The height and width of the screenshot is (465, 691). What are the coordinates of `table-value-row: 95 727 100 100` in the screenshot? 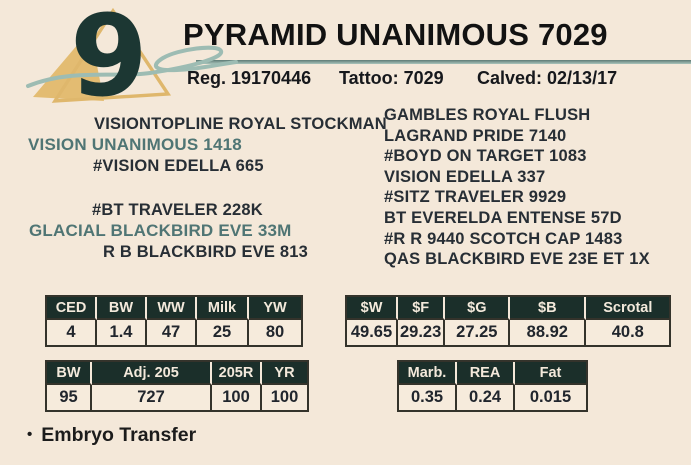 It's located at (177, 397).